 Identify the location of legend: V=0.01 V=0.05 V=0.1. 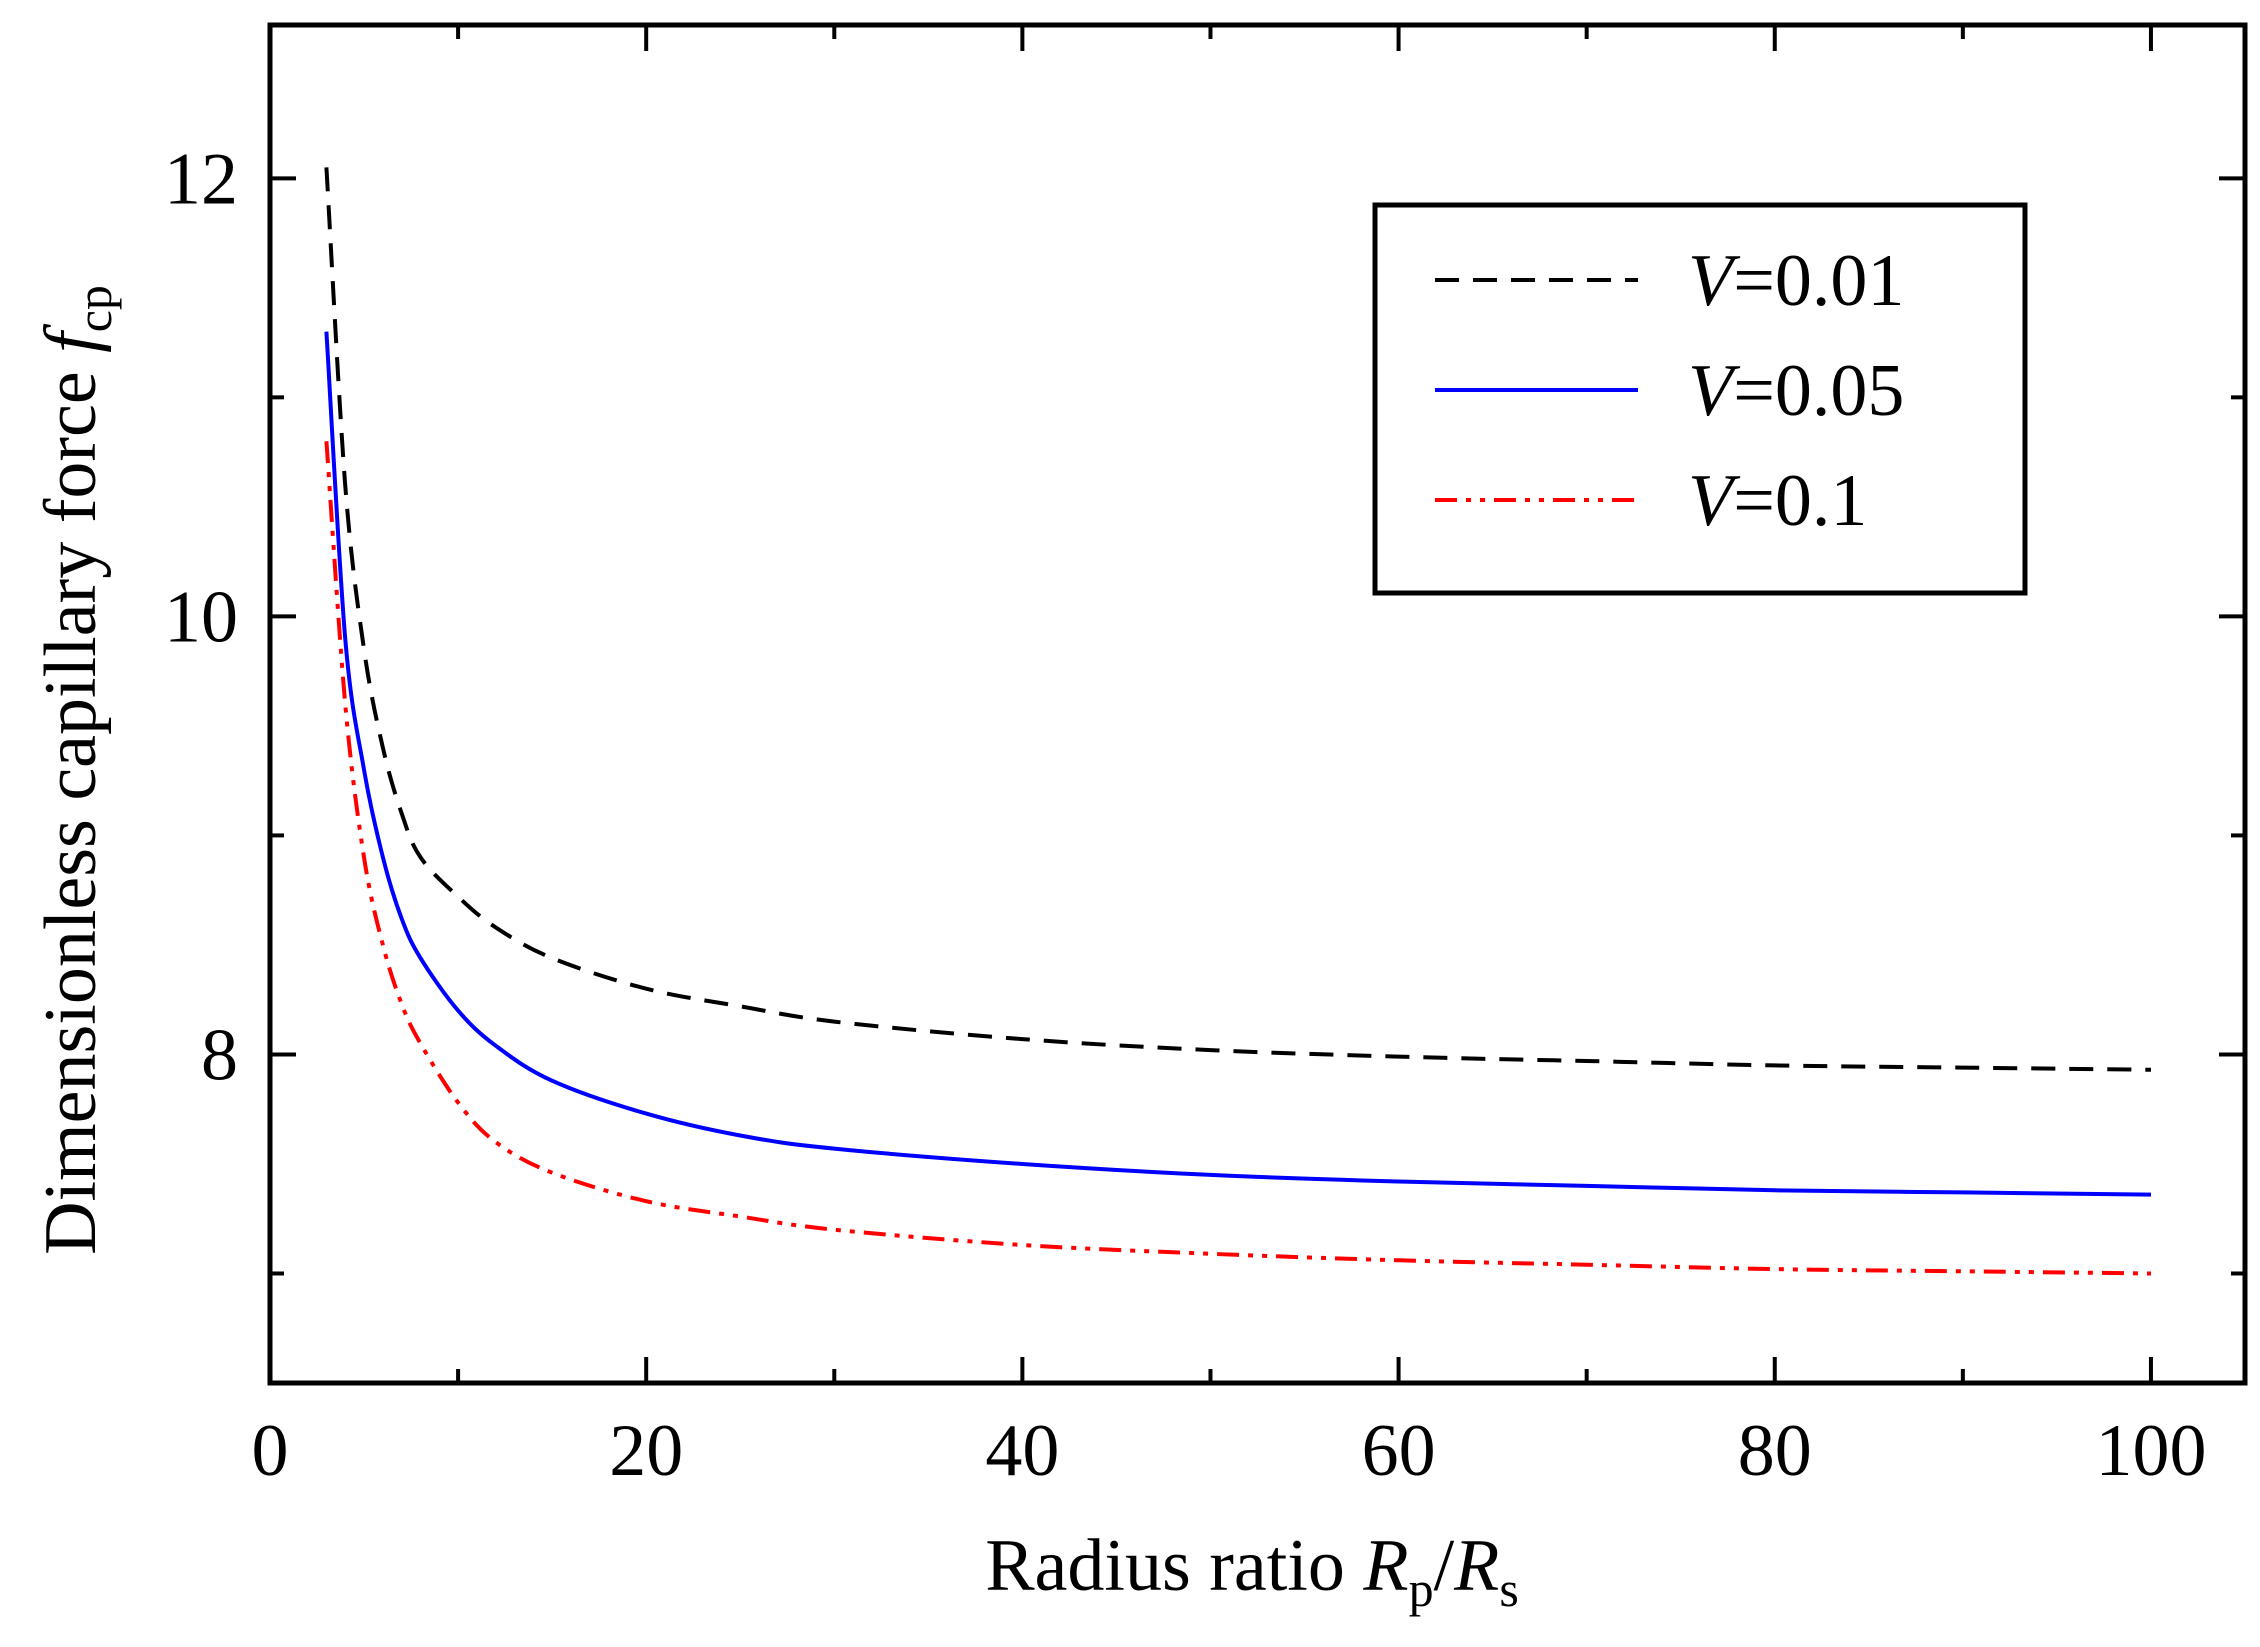
(1700, 399).